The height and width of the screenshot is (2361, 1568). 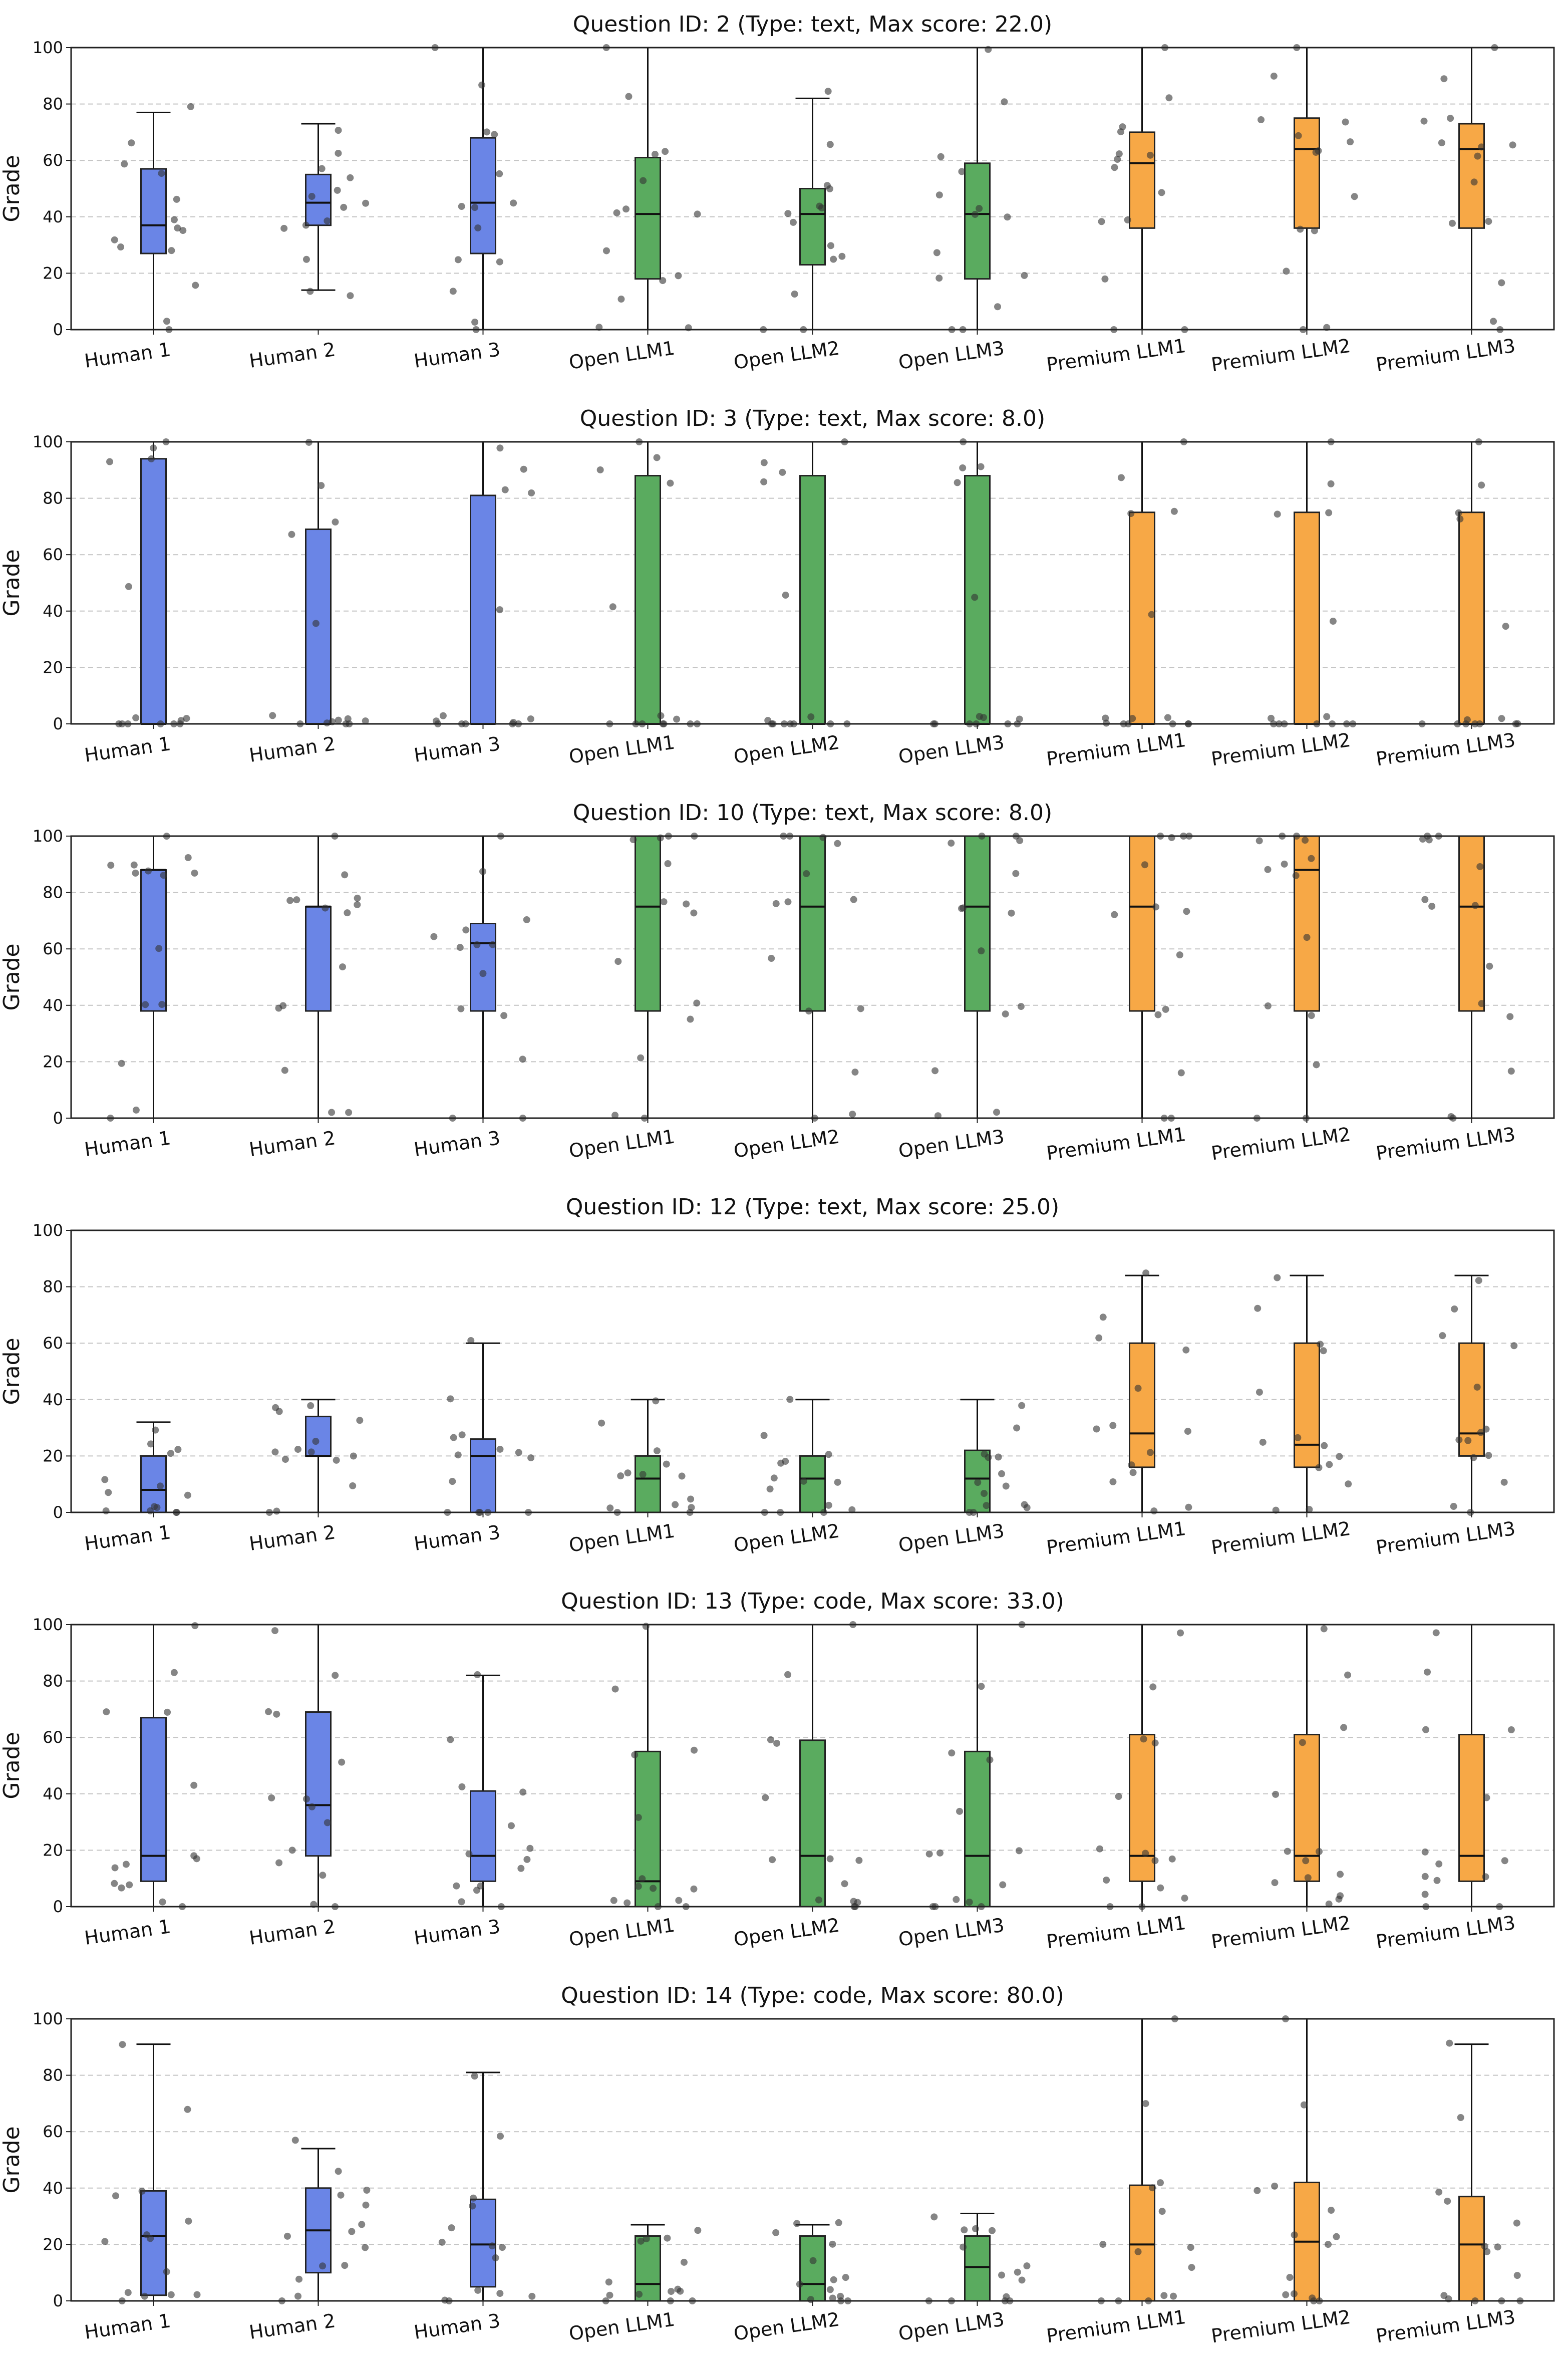 I want to click on y-tick-label: 0, so click(x=58, y=329).